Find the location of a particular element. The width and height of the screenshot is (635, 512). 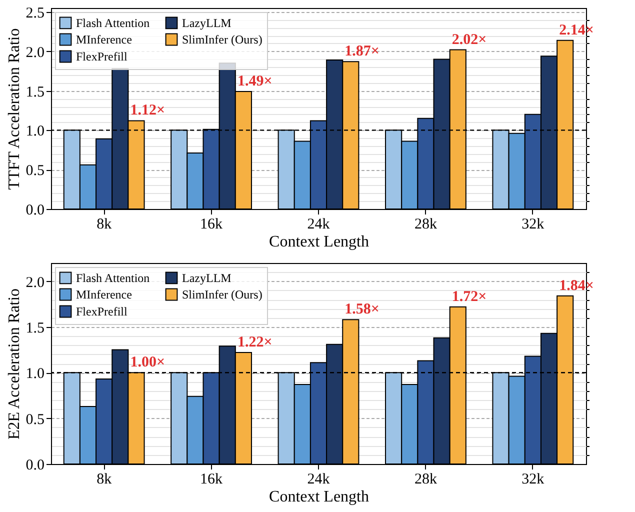

data-label: 1.00× is located at coordinates (148, 362).